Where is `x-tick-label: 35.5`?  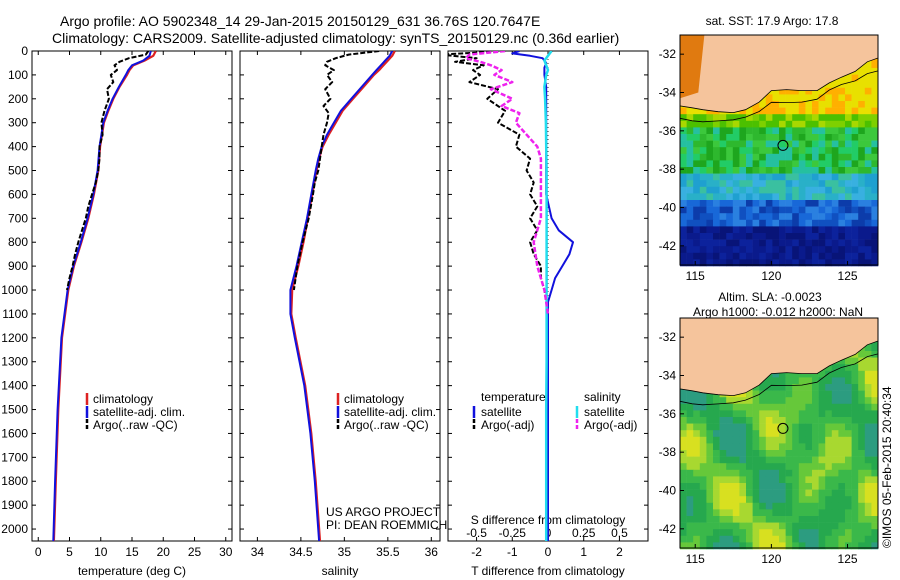 x-tick-label: 35.5 is located at coordinates (388, 552).